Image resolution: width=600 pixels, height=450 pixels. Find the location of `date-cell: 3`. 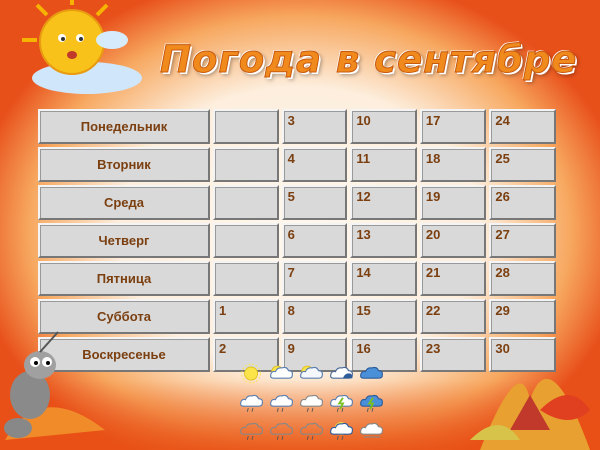

date-cell: 3 is located at coordinates (314, 126).